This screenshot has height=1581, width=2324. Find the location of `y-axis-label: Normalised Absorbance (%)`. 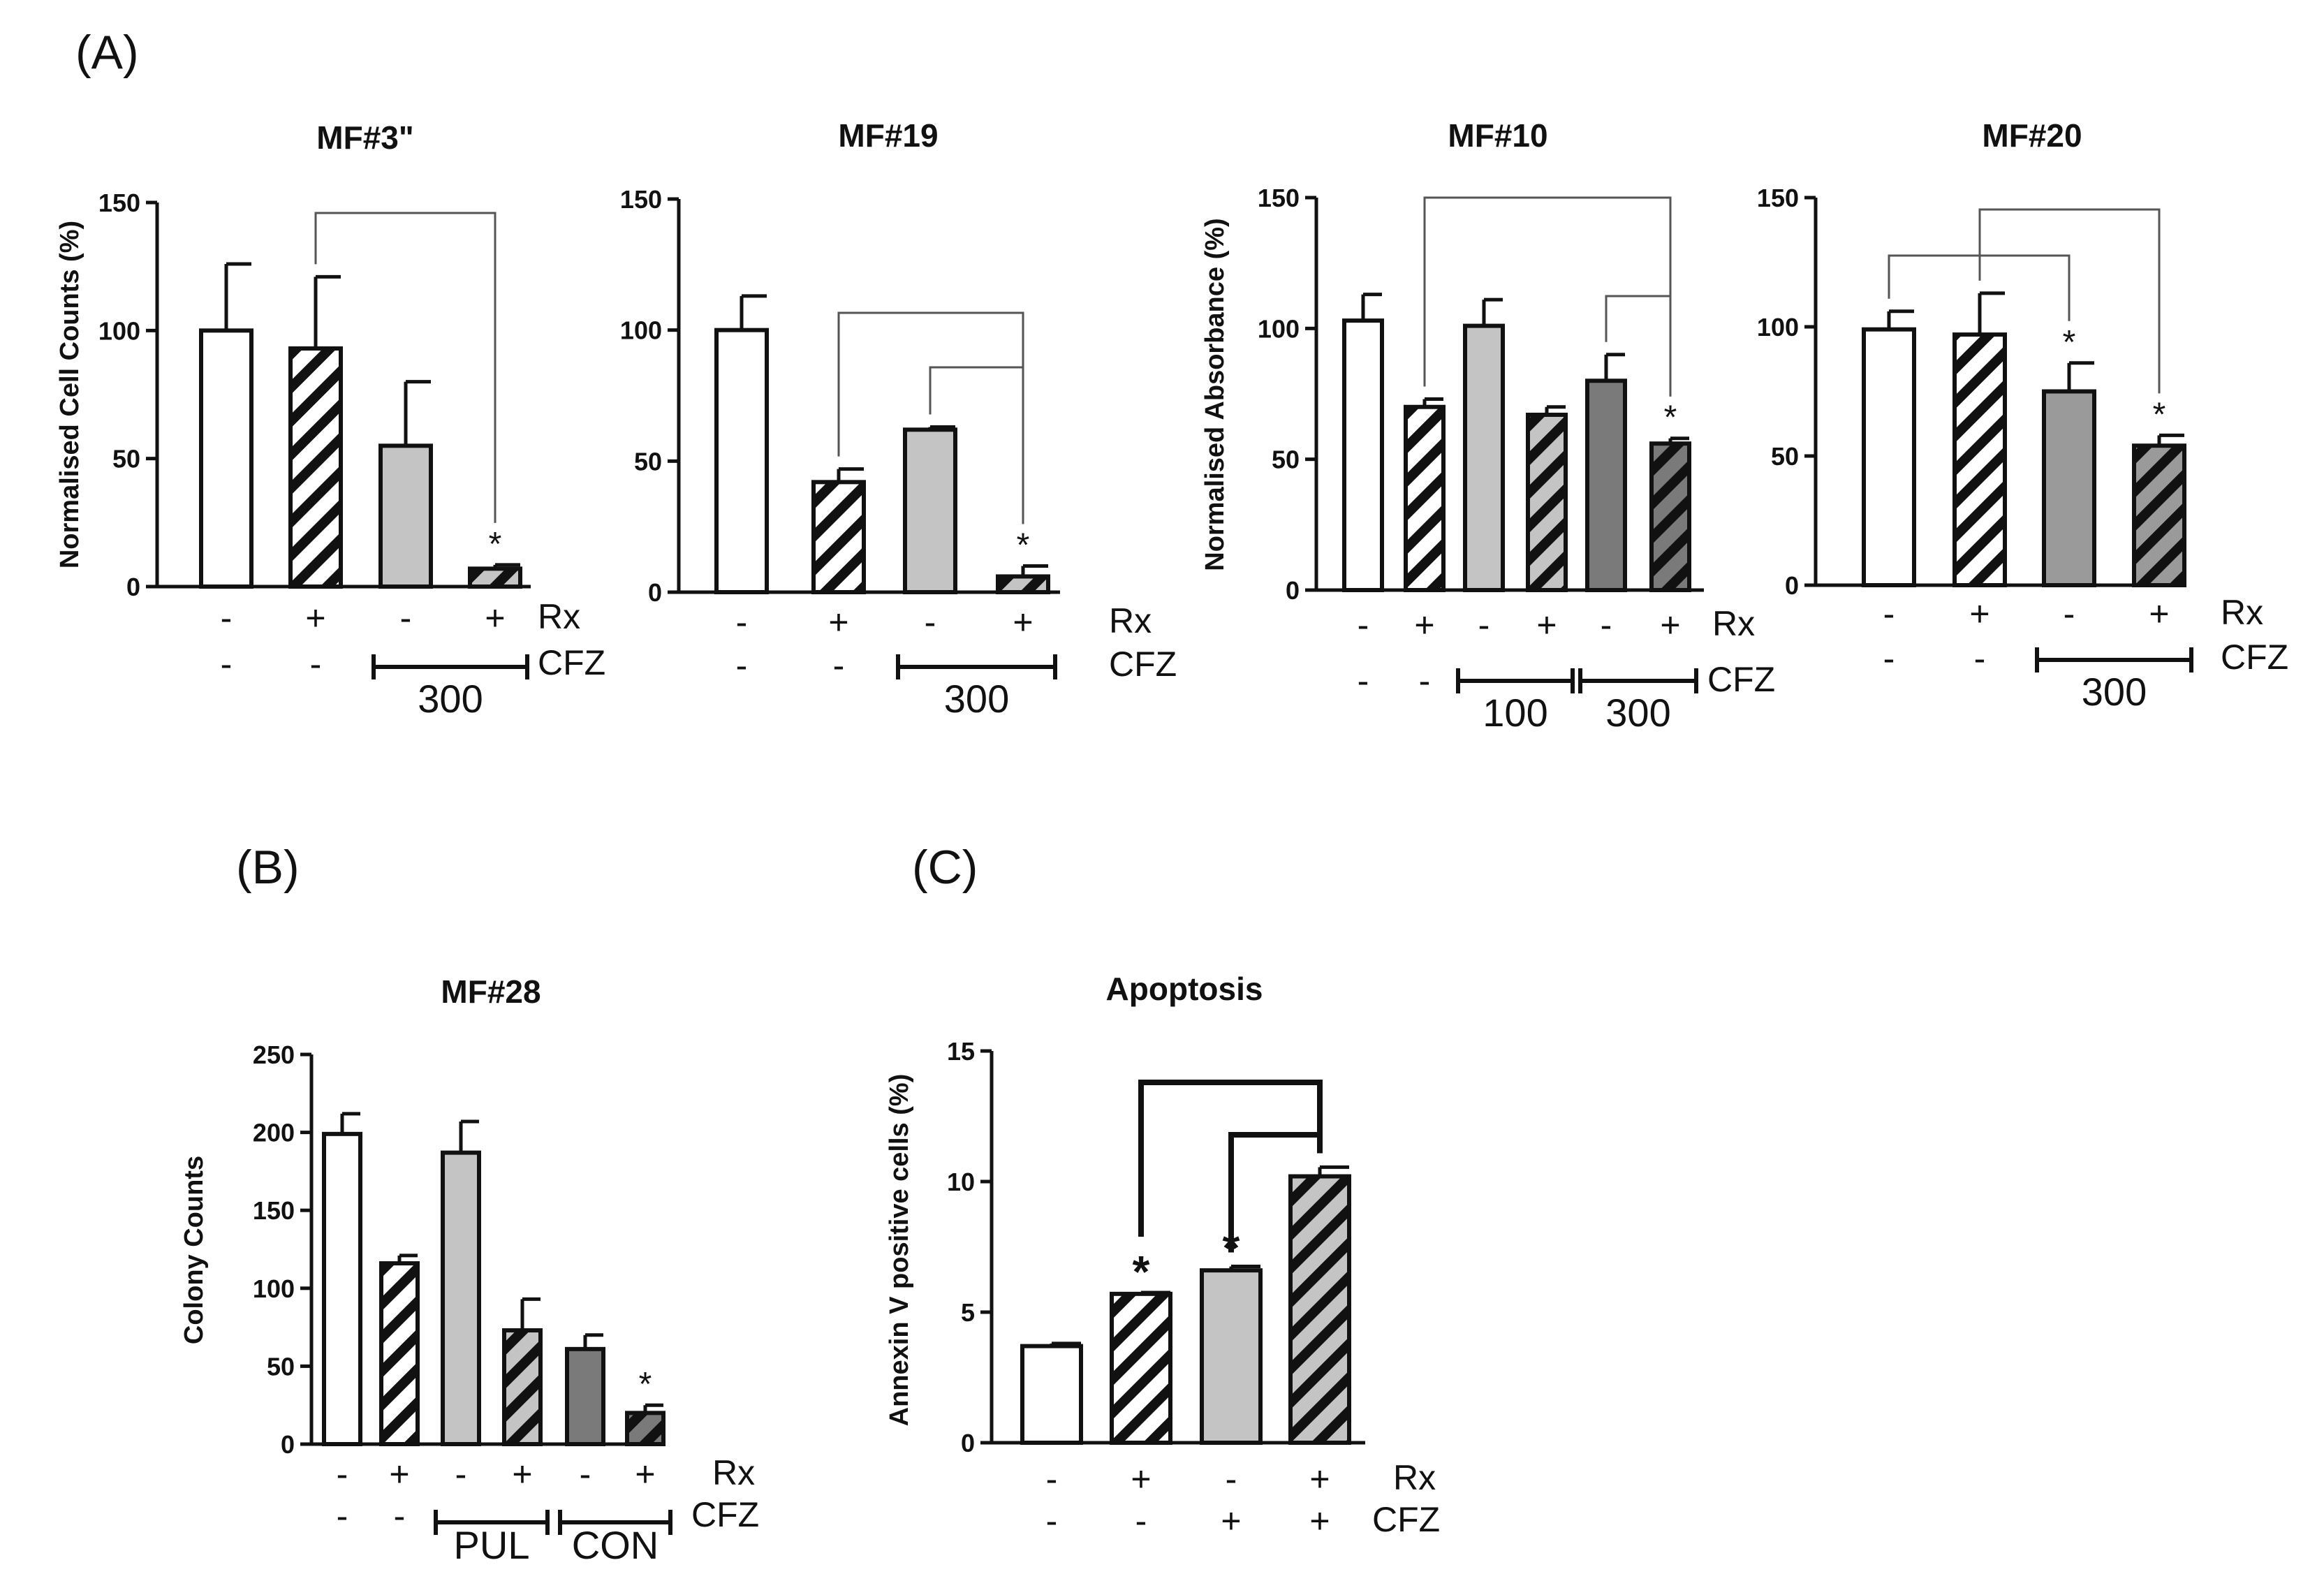

y-axis-label: Normalised Absorbance (%) is located at coordinates (1215, 394).